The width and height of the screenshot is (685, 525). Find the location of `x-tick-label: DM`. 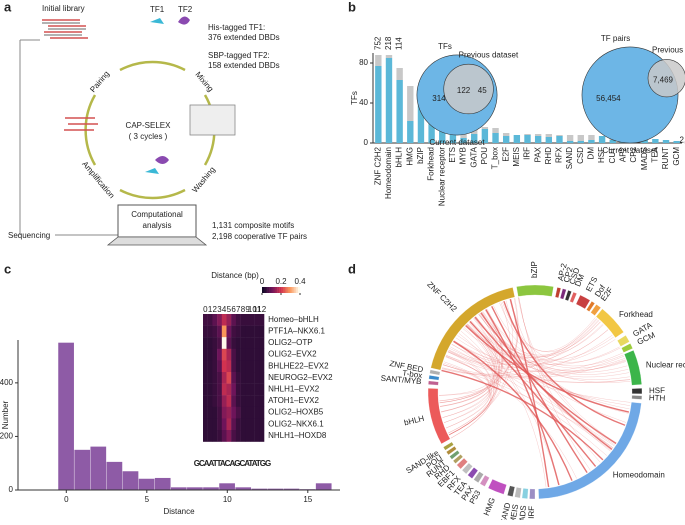

x-tick-label: DM is located at coordinates (591, 153).